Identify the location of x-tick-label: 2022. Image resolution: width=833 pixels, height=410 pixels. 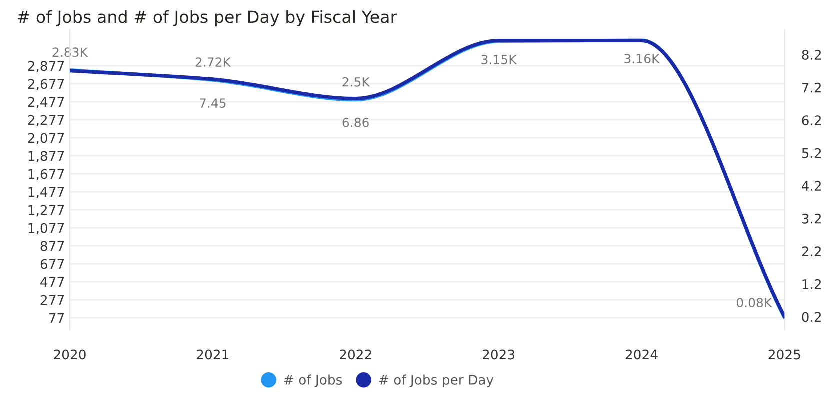
(356, 355).